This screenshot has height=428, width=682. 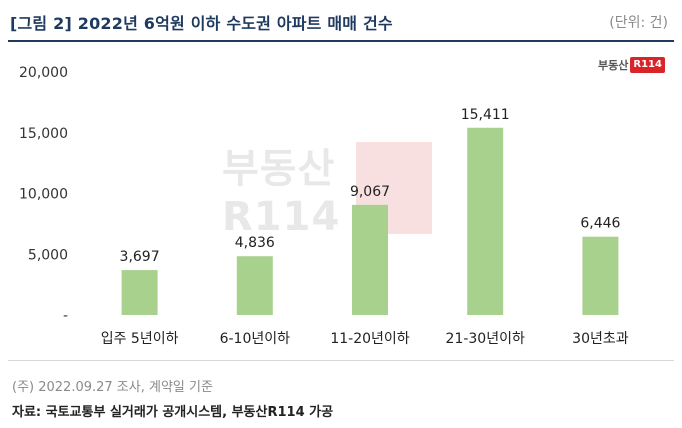 I want to click on x-category-label: 21-30년이하, so click(x=485, y=339).